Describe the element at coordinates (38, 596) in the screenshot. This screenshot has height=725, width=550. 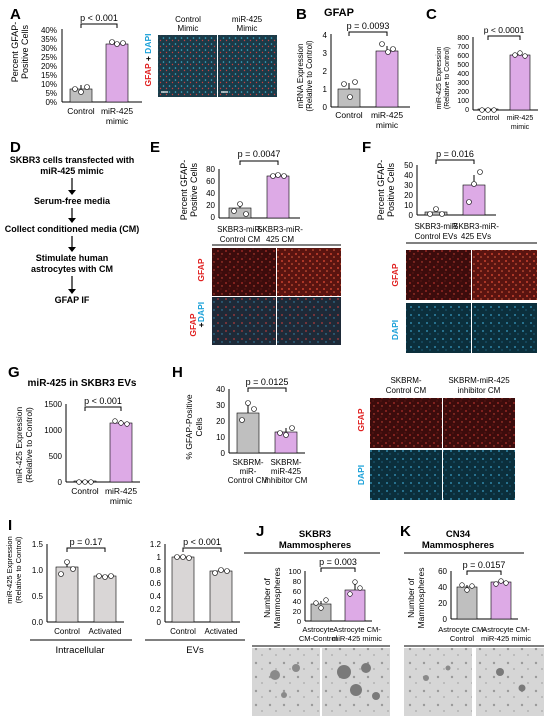
I see `y-tick: 0.5` at that location.